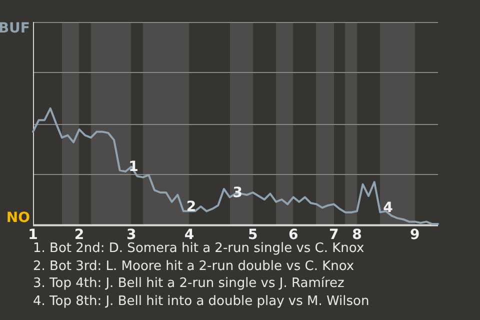 Image resolution: width=480 pixels, height=320 pixels. I want to click on x-tick-label: 9, so click(415, 235).